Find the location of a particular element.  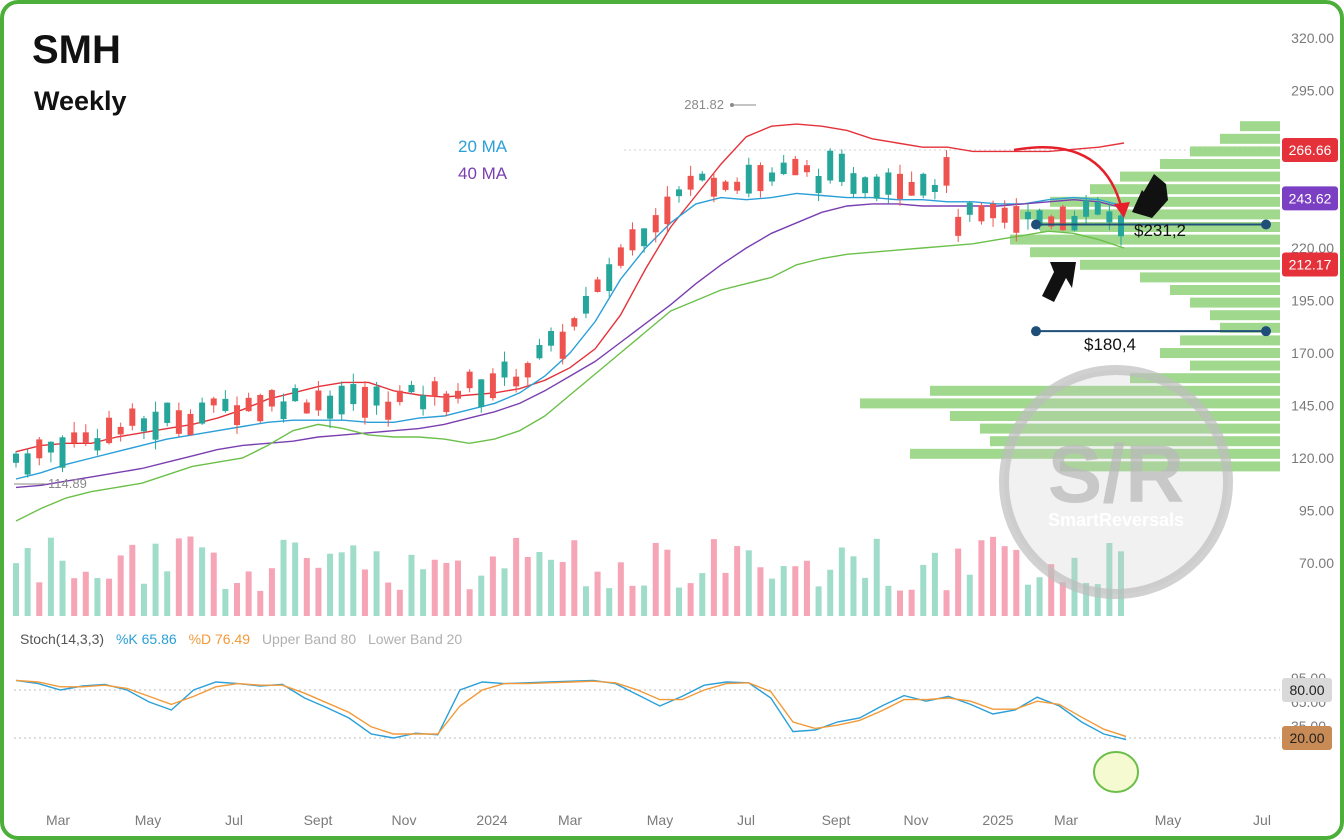

price-axis-tick: 170.00 is located at coordinates (1312, 353).